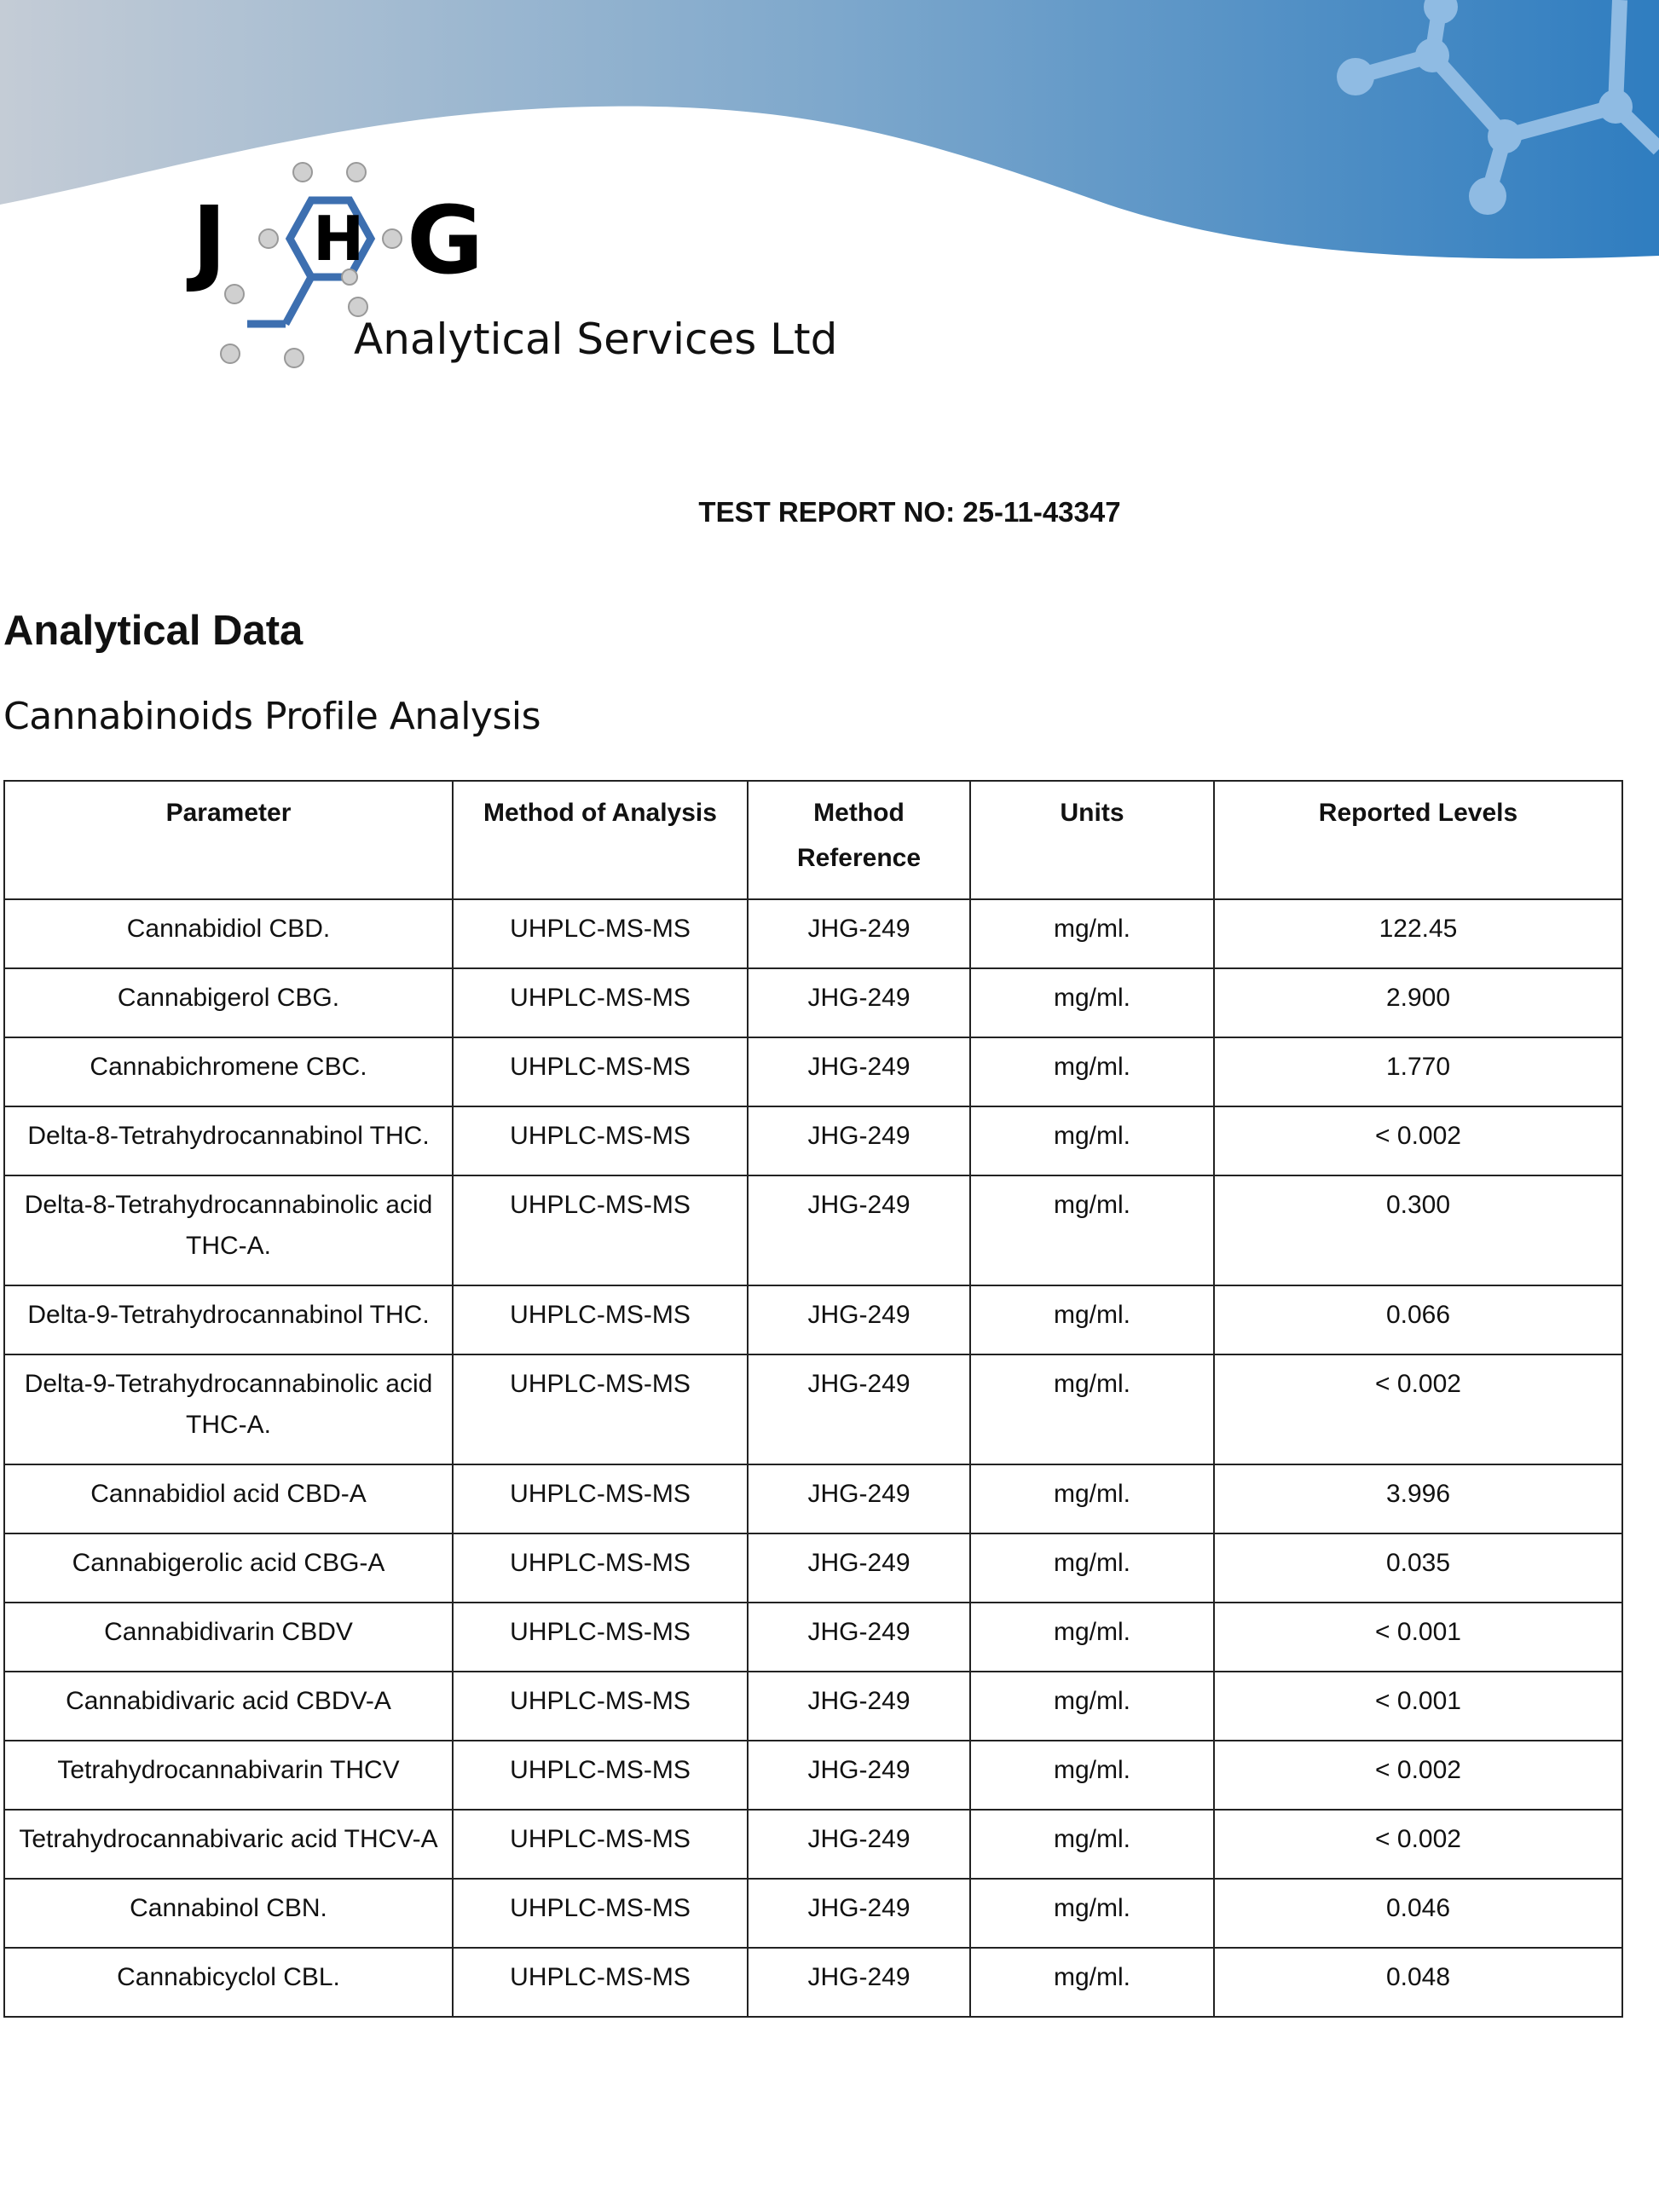  Describe the element at coordinates (1092, 840) in the screenshot. I see `header-units: Units` at that location.